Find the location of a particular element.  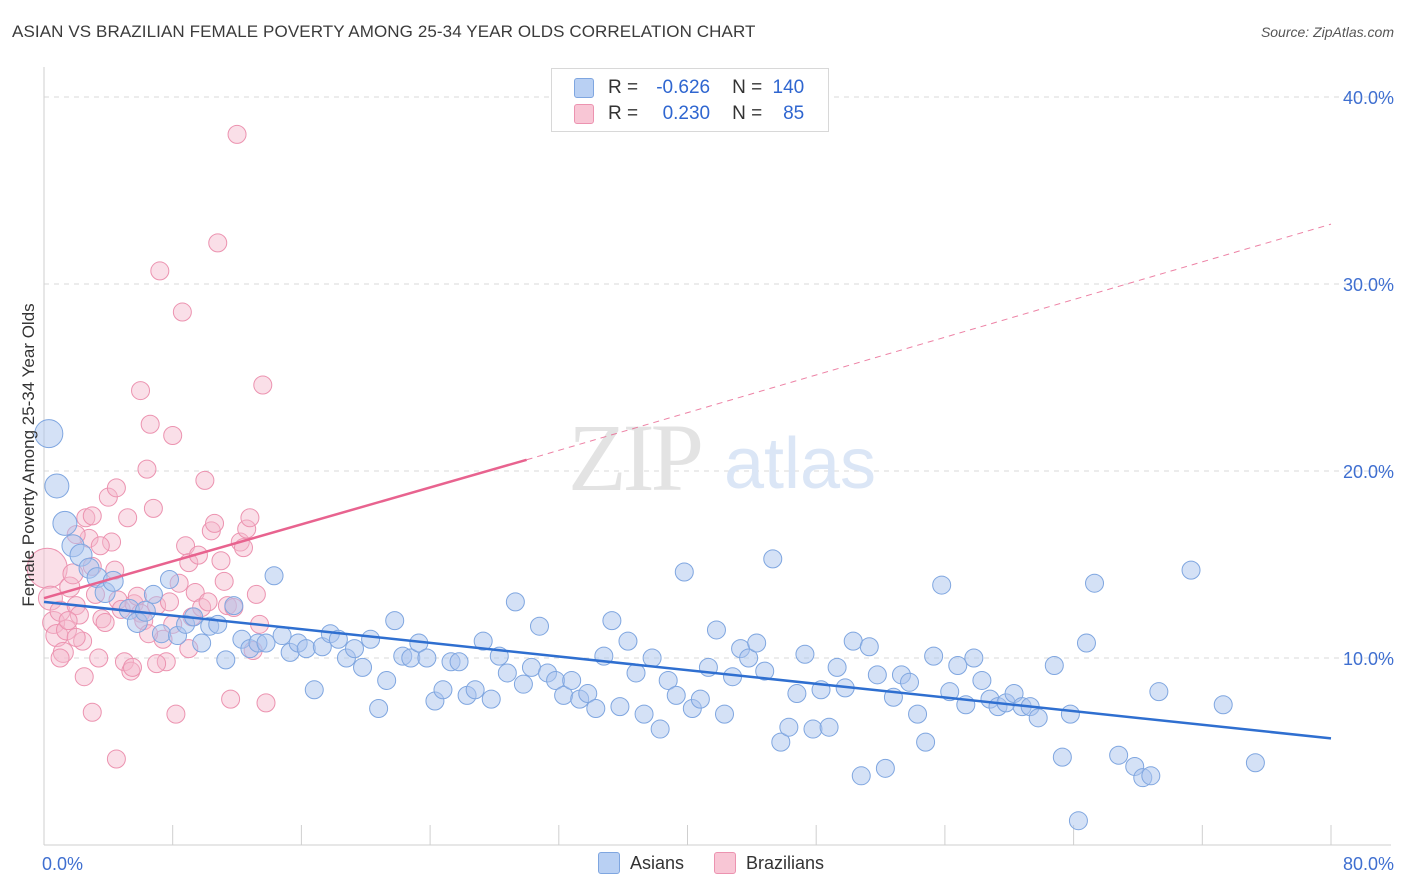

asian-trend-line is located at coordinates (687, 670).